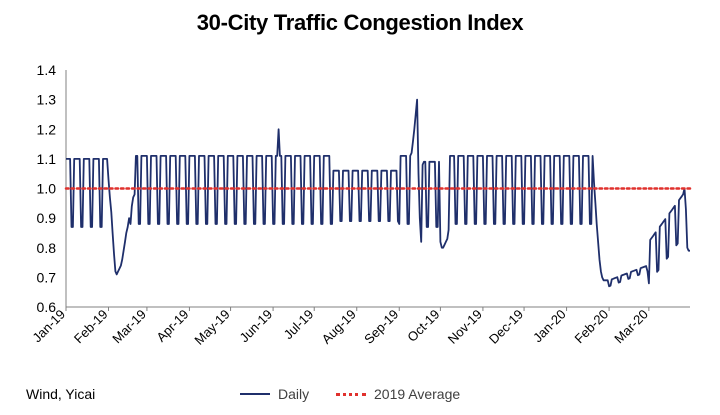 This screenshot has height=415, width=720. Describe the element at coordinates (47, 218) in the screenshot. I see `y-tick-label: 0.9` at that location.